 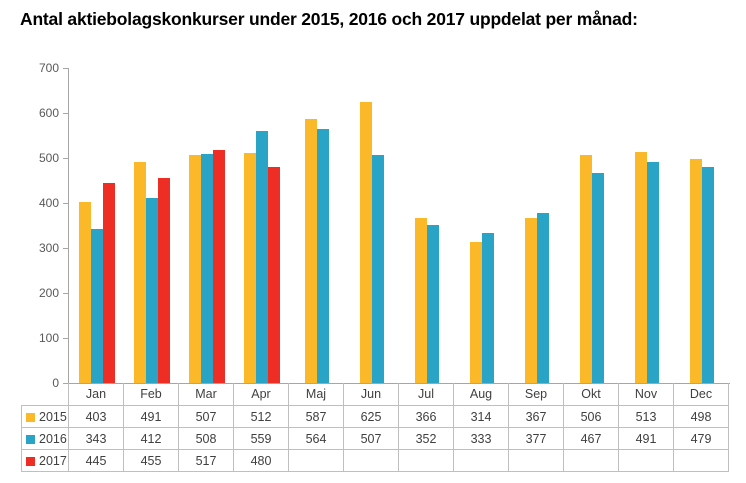 I want to click on legend-square-2015, so click(x=30, y=417).